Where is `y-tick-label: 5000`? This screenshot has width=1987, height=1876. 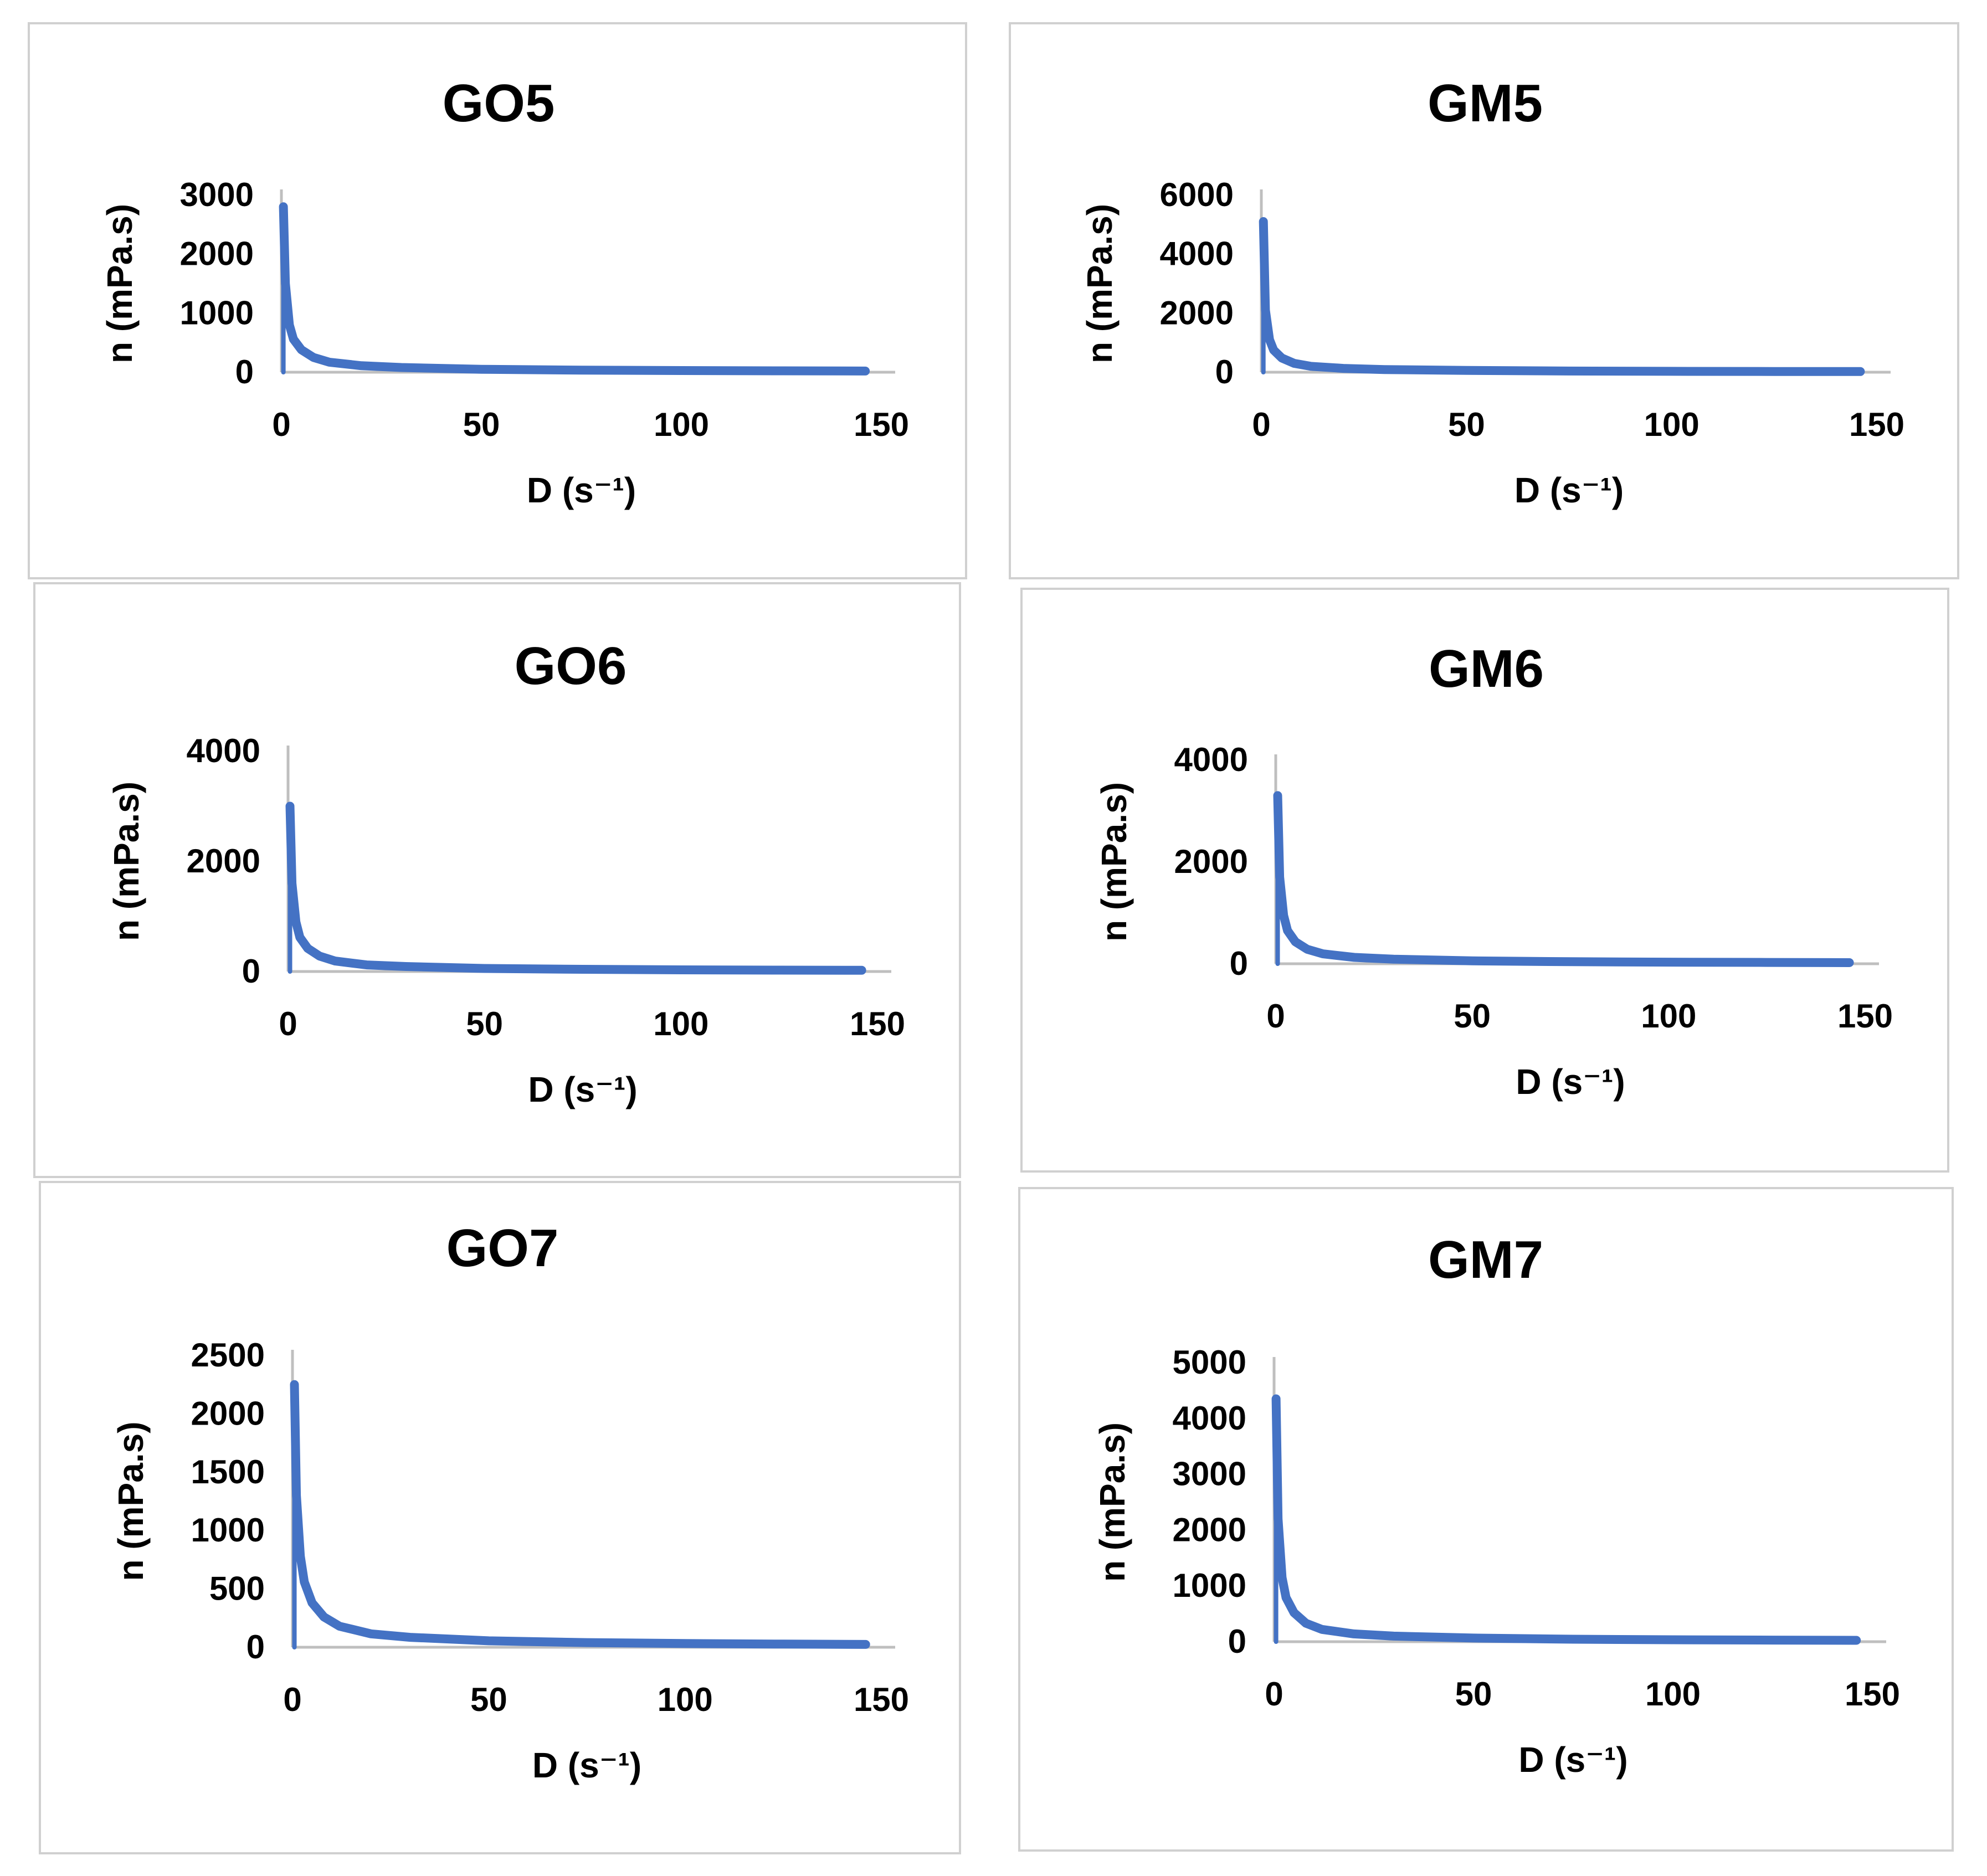 y-tick-label: 5000 is located at coordinates (1209, 1362).